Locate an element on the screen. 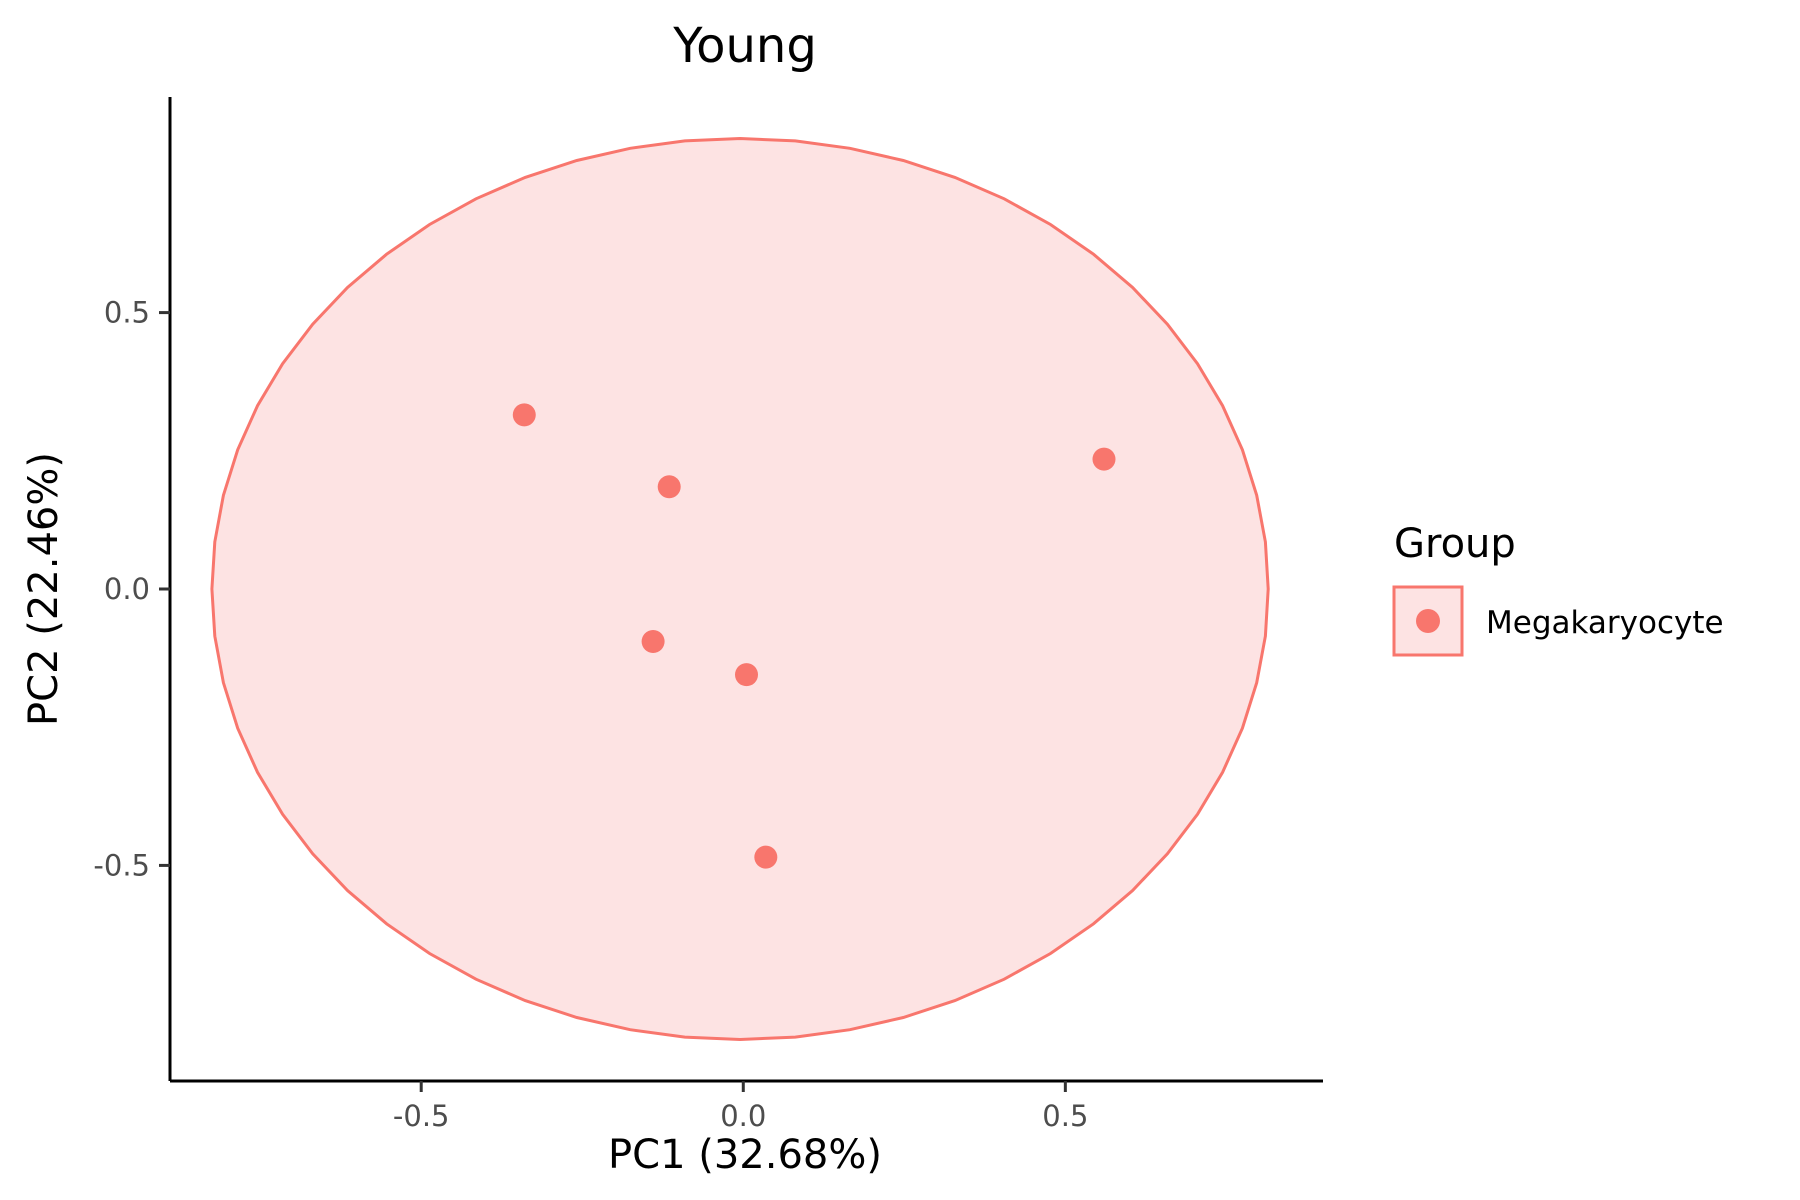 The image size is (1800, 1200). y-axis-ticks: -0.5 0.0 0.5 is located at coordinates (131, 589).